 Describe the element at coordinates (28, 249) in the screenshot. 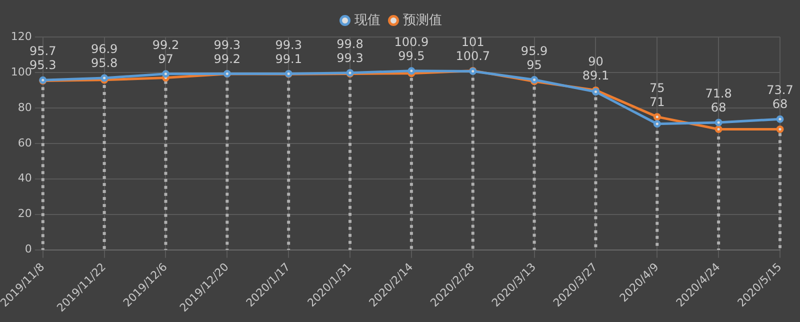

I see `y-tick-label: 0` at that location.